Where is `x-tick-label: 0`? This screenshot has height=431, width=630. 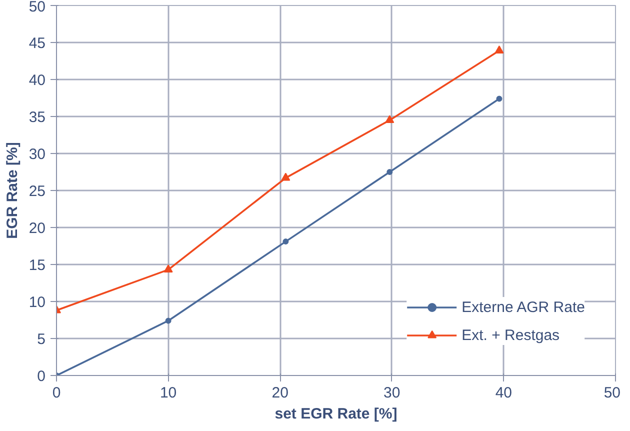
x-tick-label: 0 is located at coordinates (56, 393).